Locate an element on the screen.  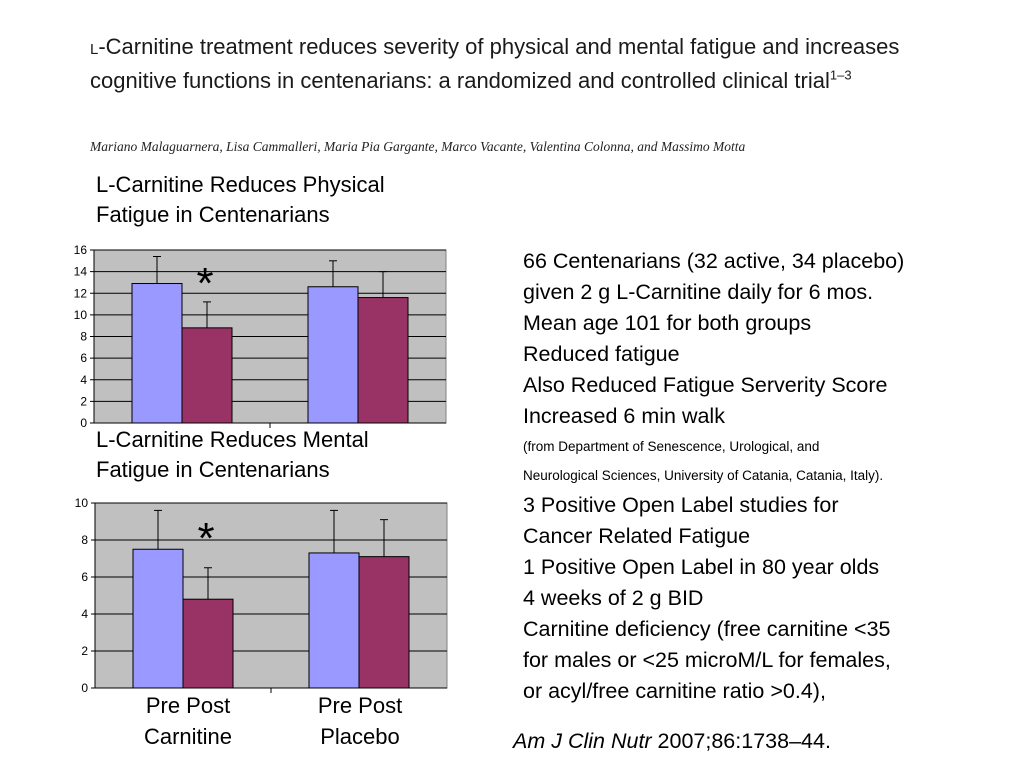
paper-title-superscript: 1–3 is located at coordinates (840, 75).